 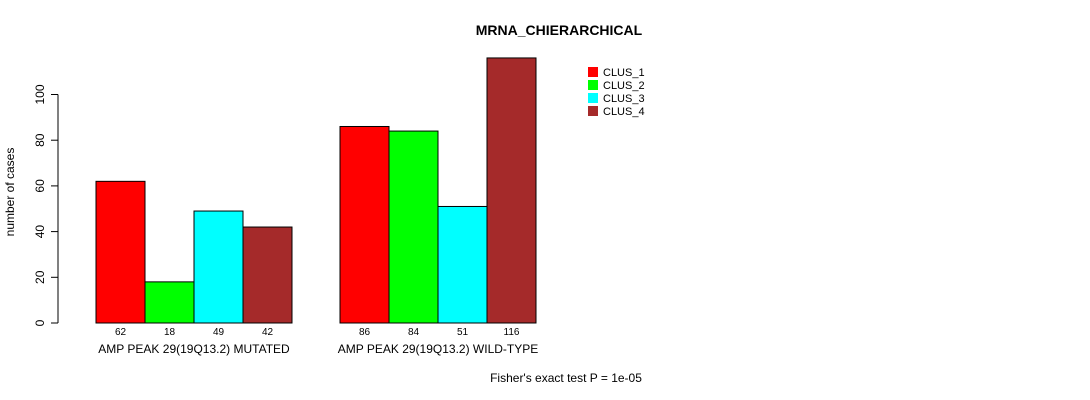 I want to click on legend-label: CLUS_1, so click(x=624, y=73).